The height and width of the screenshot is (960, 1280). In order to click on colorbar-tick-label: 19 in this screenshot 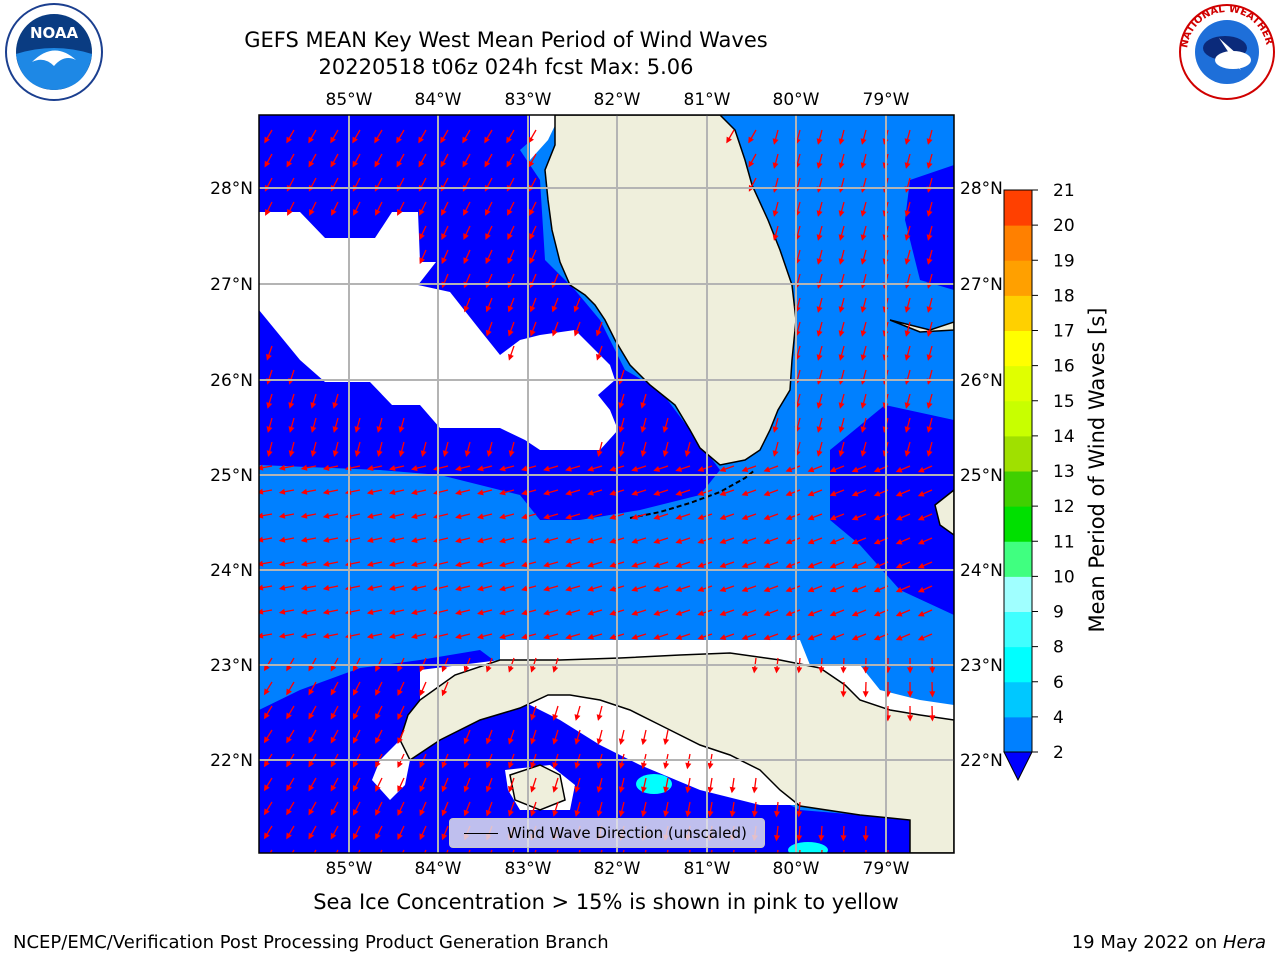, I will do `click(1064, 261)`.